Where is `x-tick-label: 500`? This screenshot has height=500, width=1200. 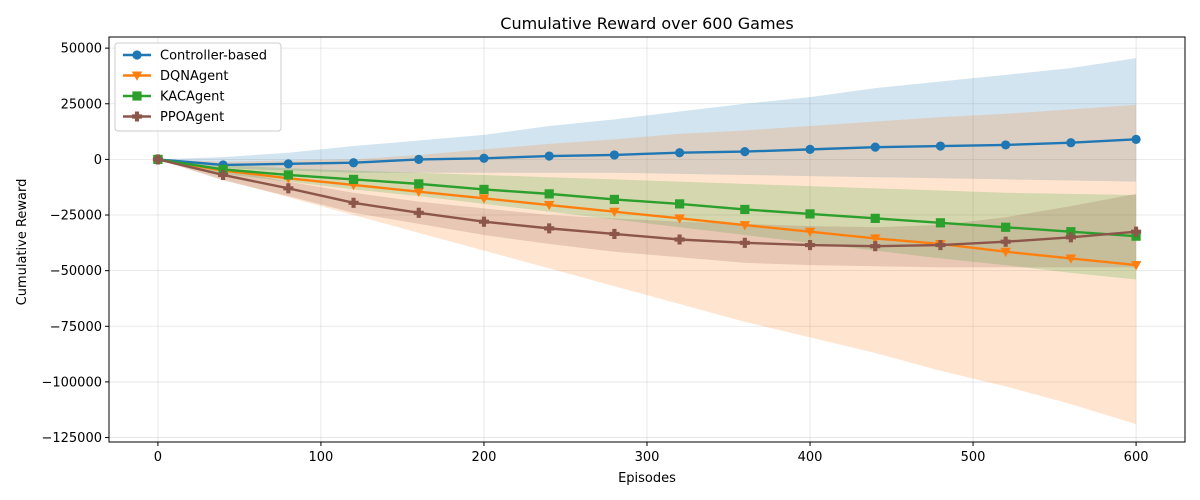
x-tick-label: 500 is located at coordinates (973, 457).